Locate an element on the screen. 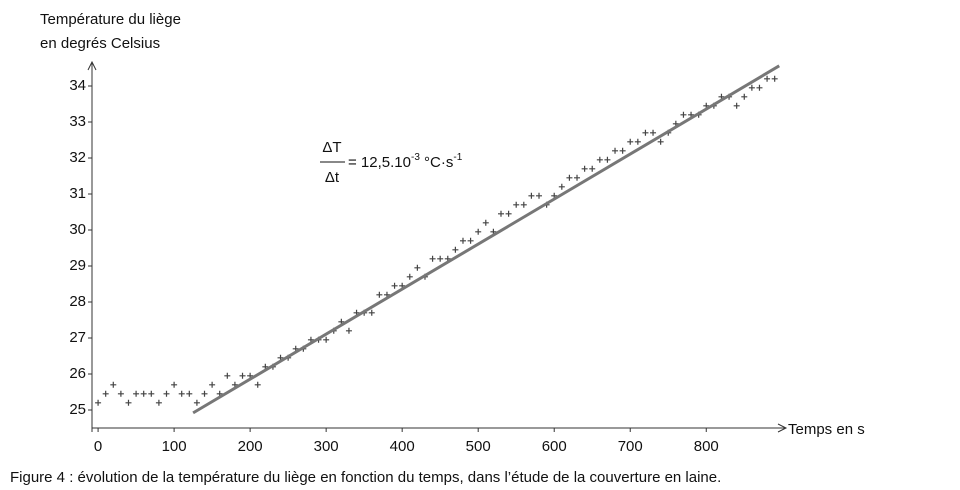 This screenshot has height=490, width=960. x-tick-label: 200 is located at coordinates (250, 446).